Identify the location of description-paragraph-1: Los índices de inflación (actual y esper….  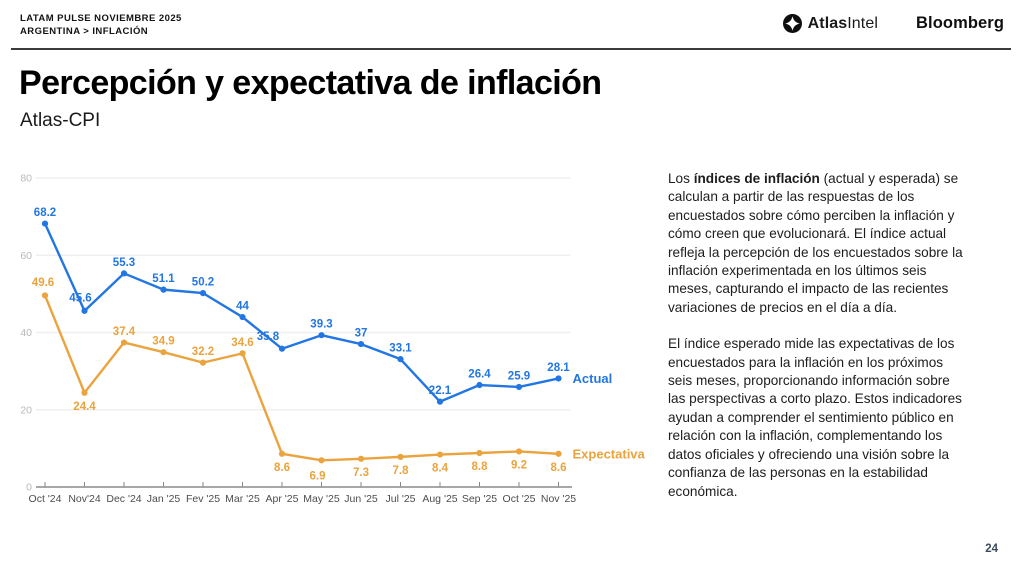
(819, 243).